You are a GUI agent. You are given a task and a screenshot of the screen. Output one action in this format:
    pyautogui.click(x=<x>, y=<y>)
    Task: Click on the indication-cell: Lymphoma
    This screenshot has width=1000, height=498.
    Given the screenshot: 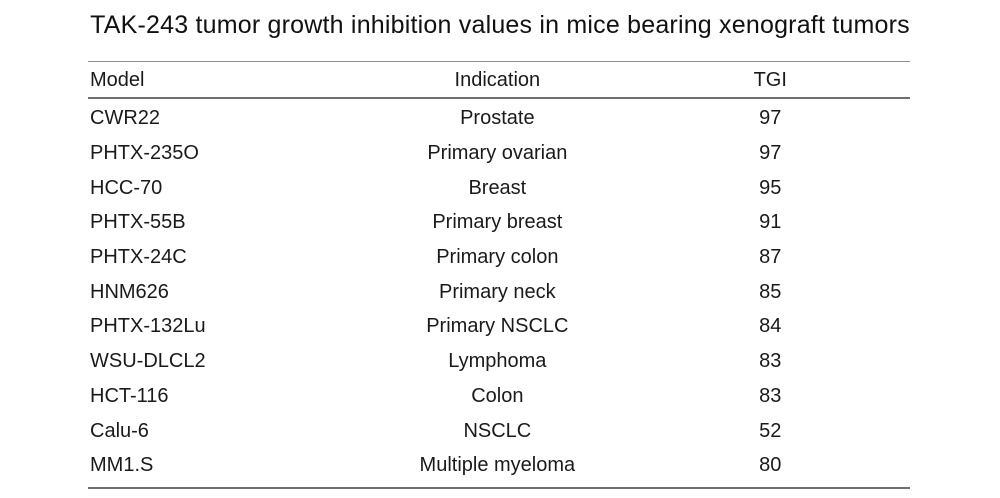 What is the action you would take?
    pyautogui.click(x=497, y=361)
    